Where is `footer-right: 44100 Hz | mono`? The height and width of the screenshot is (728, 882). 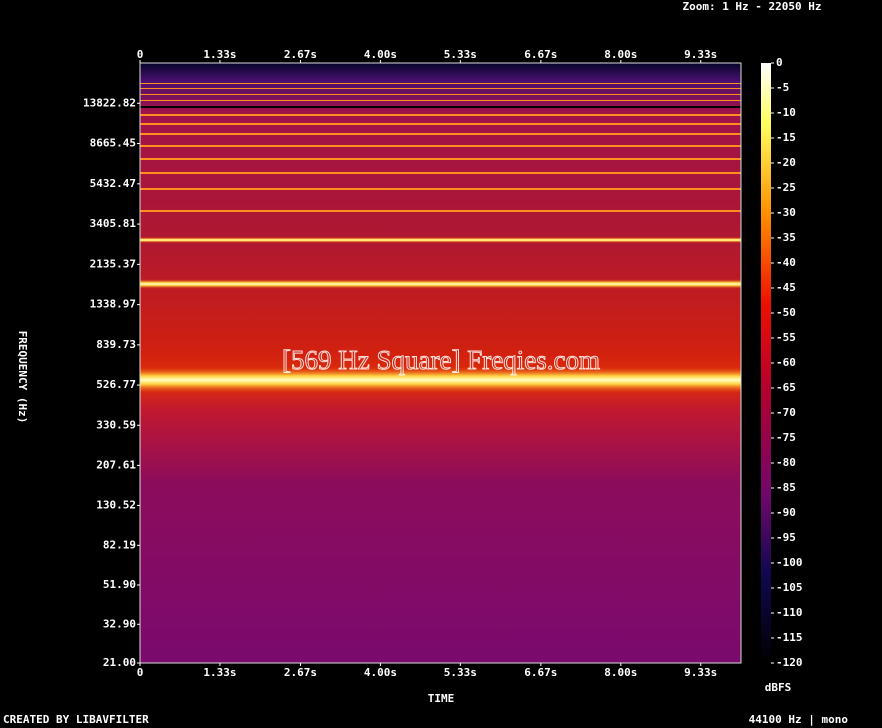
footer-right: 44100 Hz | mono is located at coordinates (799, 719).